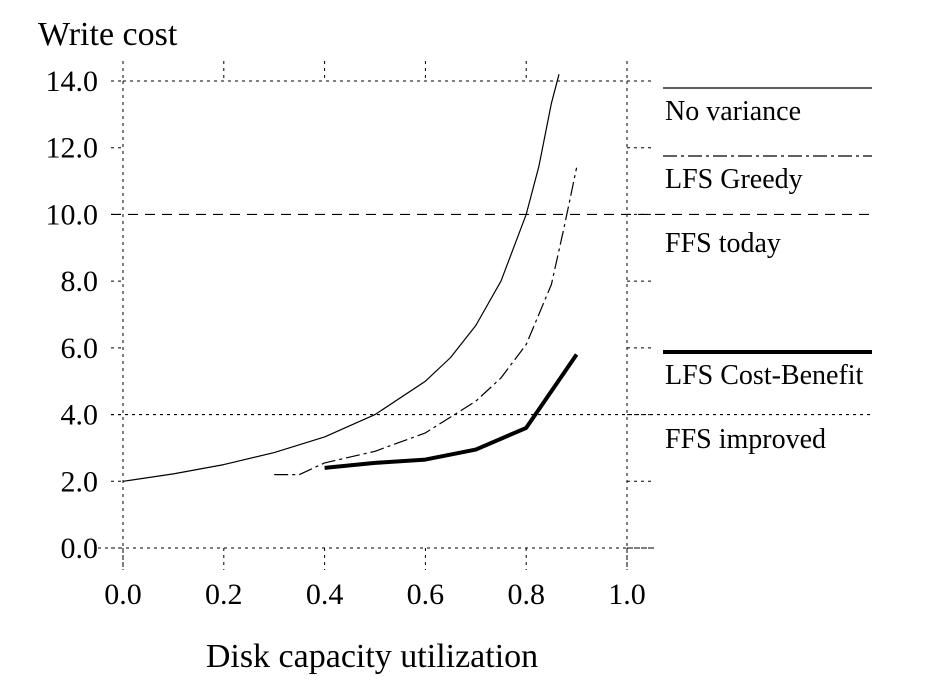 This screenshot has height=684, width=927. I want to click on y-tick-label: 14.0, so click(72, 81).